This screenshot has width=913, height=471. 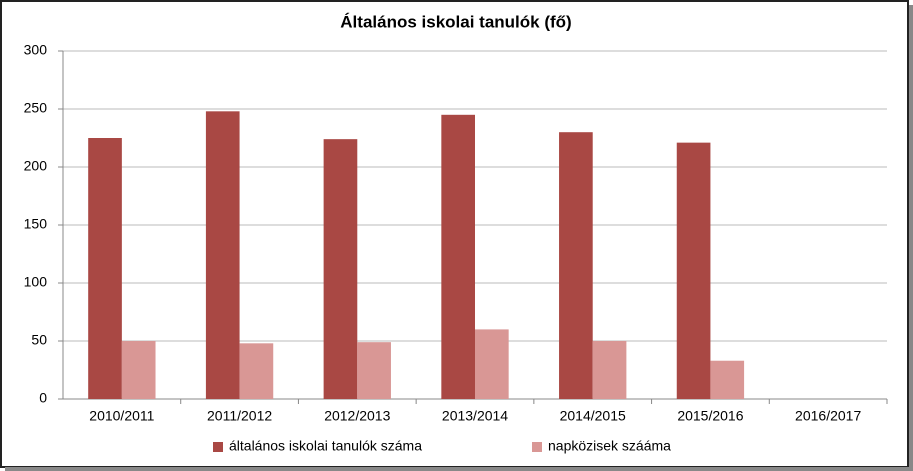 I want to click on y-tick-label: 50, so click(x=39, y=340).